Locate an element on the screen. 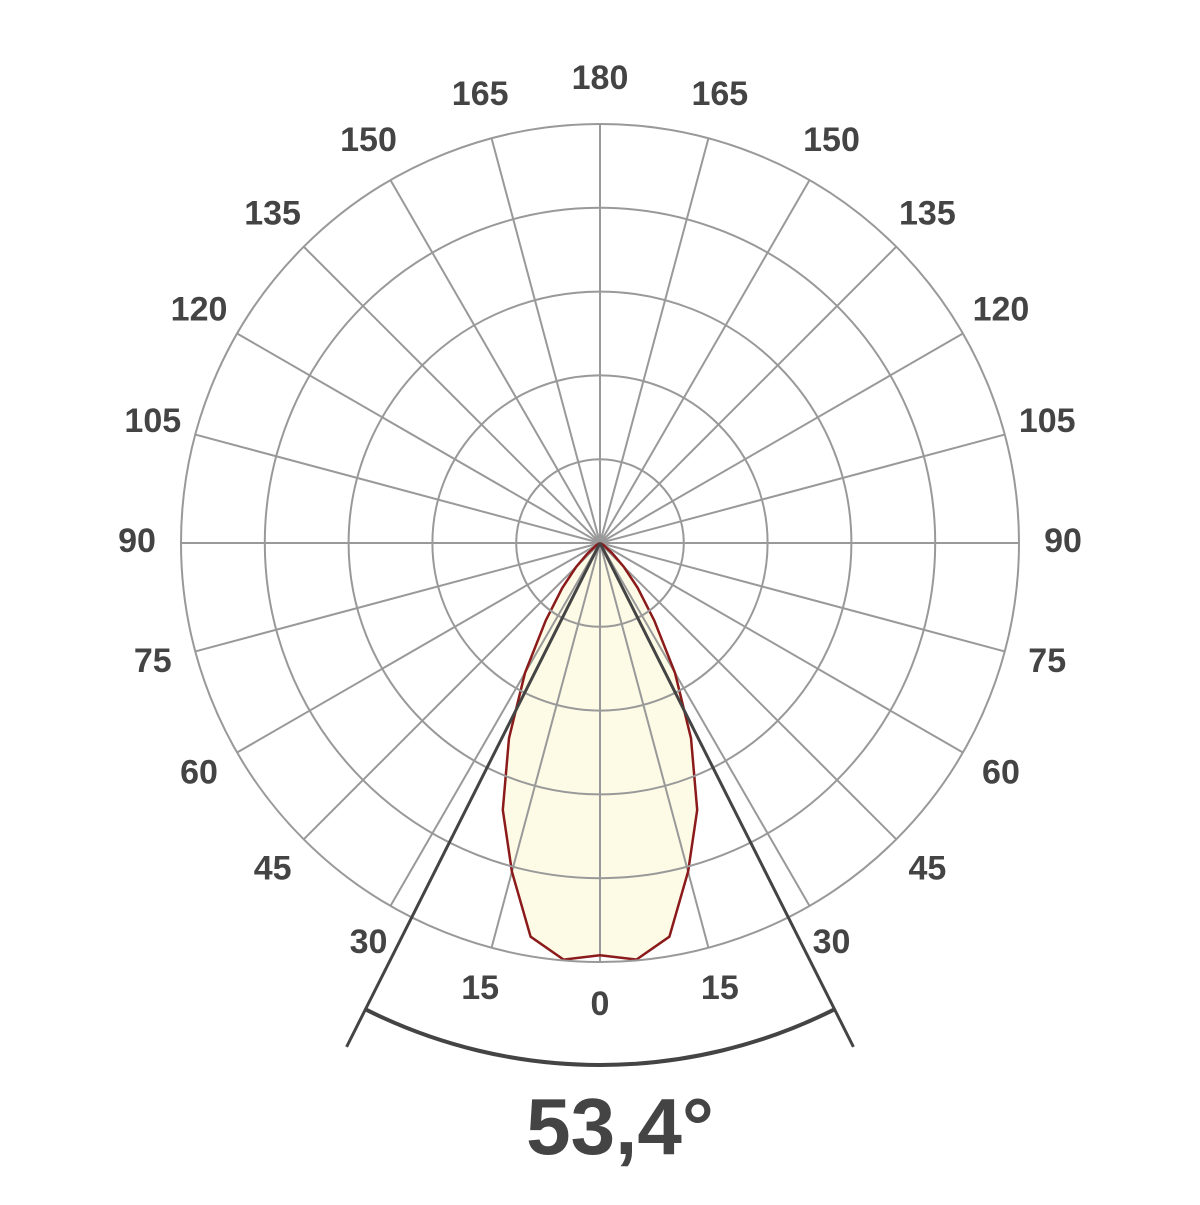 This screenshot has height=1205, width=1200. beam-angle-label: 53,4° is located at coordinates (620, 1126).